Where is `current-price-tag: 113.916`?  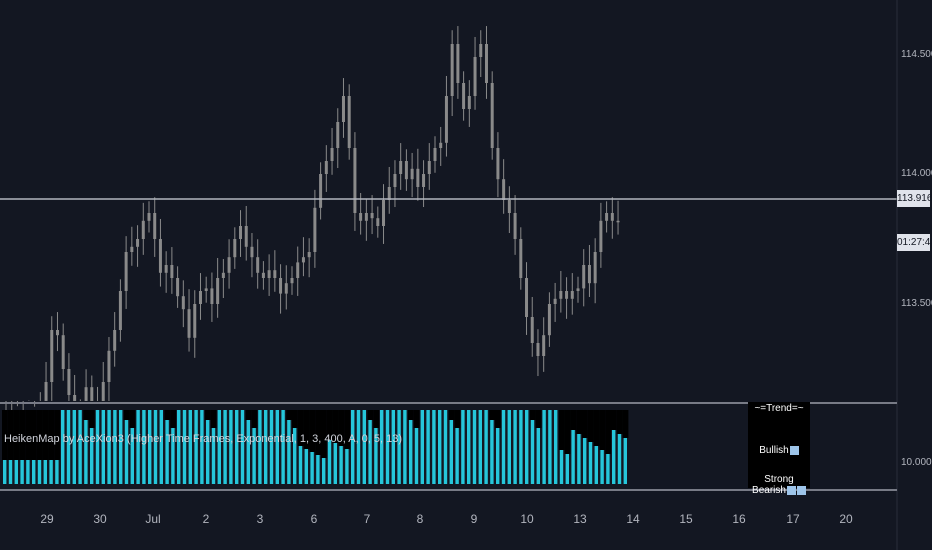
current-price-tag: 113.916 is located at coordinates (914, 198).